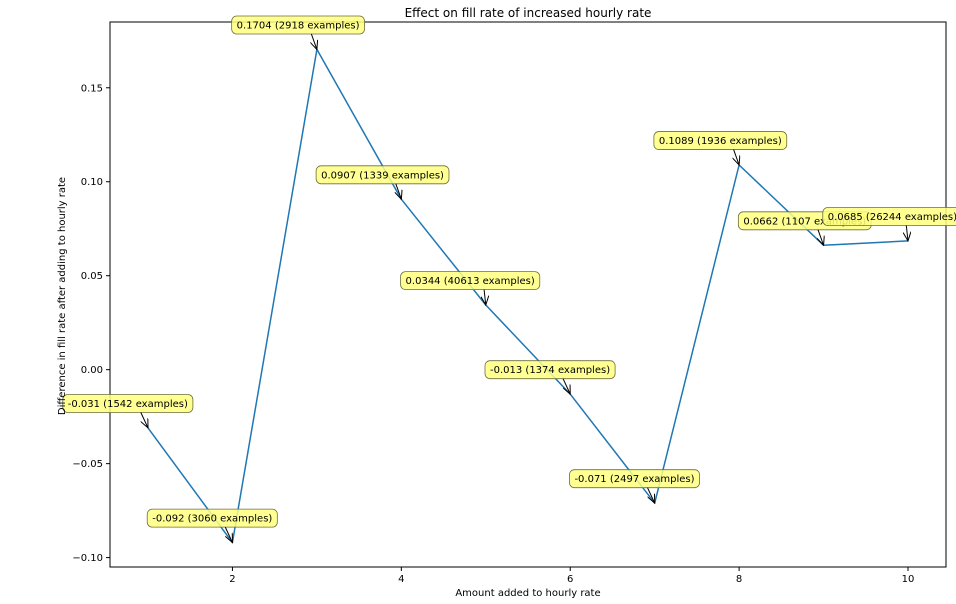 Image resolution: width=956 pixels, height=604 pixels. Describe the element at coordinates (87, 558) in the screenshot. I see `y-tick-label: −0.10` at that location.